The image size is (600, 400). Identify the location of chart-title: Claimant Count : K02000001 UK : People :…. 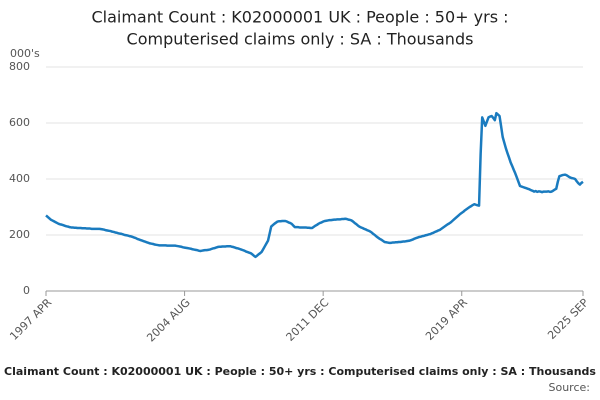
(299, 17).